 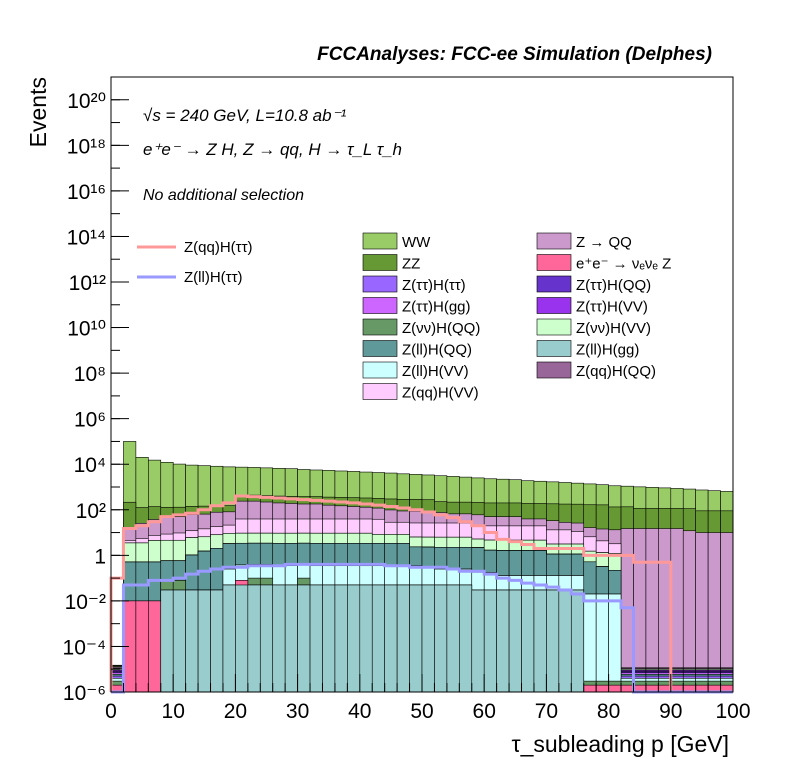 I want to click on legend-label-z-qq: Z → QQ, so click(x=604, y=242).